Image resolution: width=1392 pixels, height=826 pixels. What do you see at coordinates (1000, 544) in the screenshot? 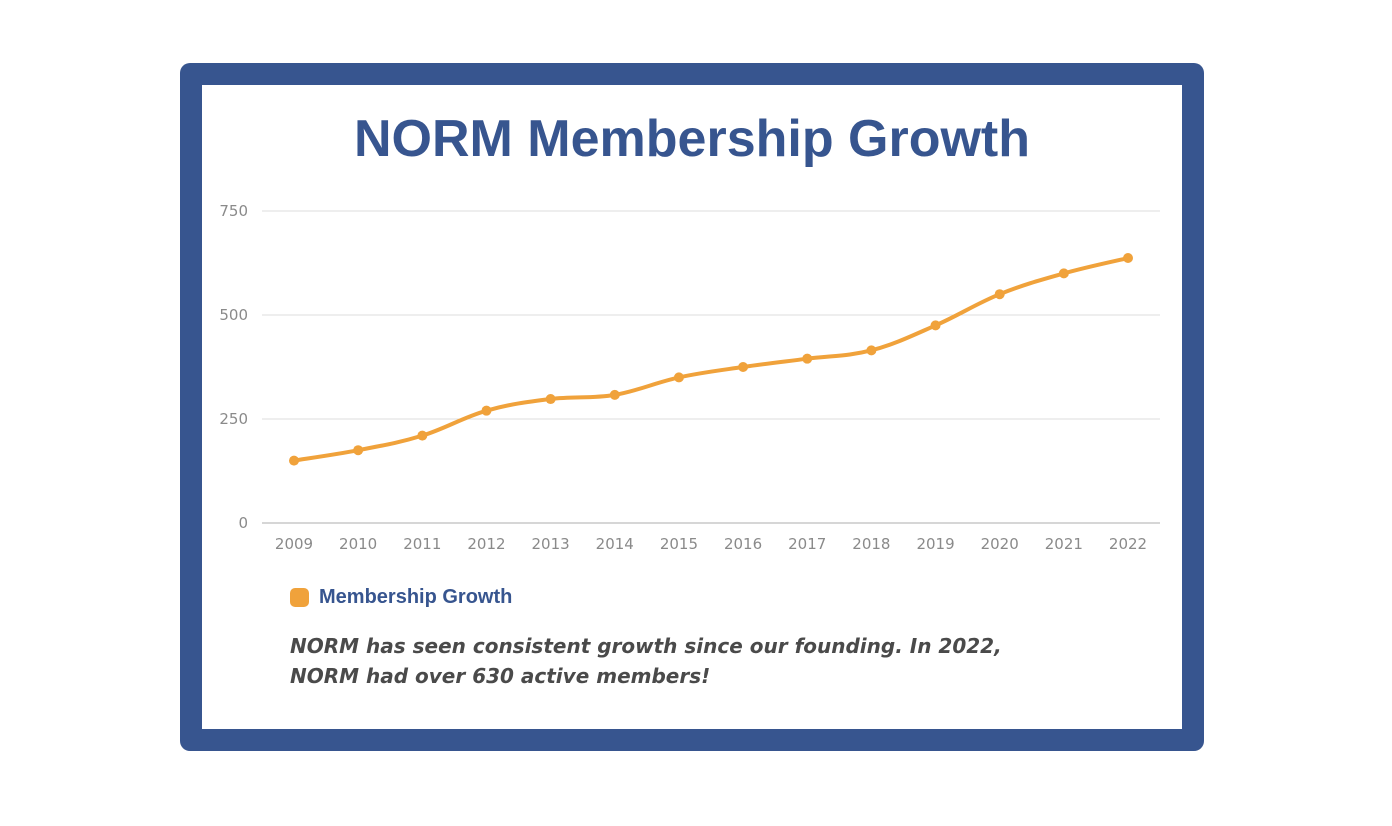
I see `x-tick-label: 2020` at bounding box center [1000, 544].